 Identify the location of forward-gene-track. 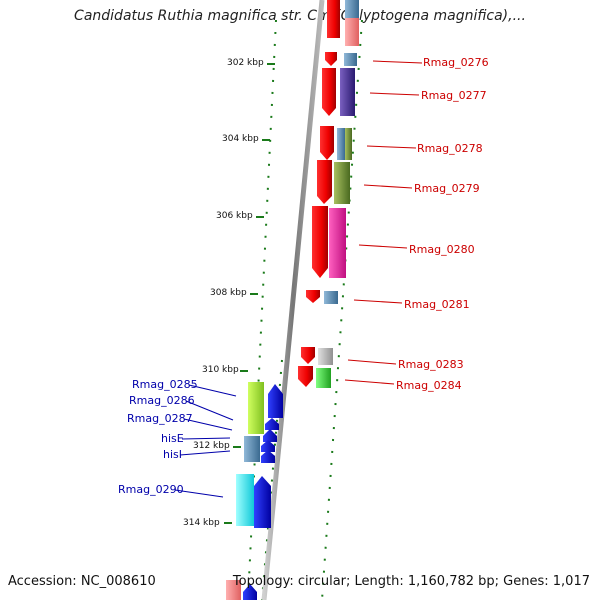
(328, 194).